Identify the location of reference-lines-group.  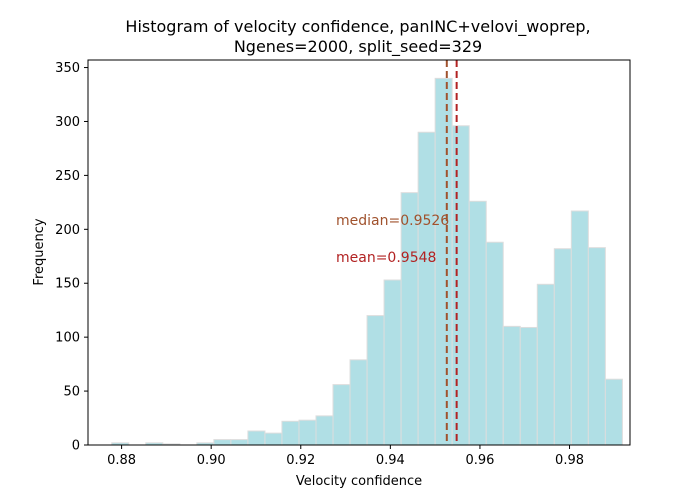
(451, 252).